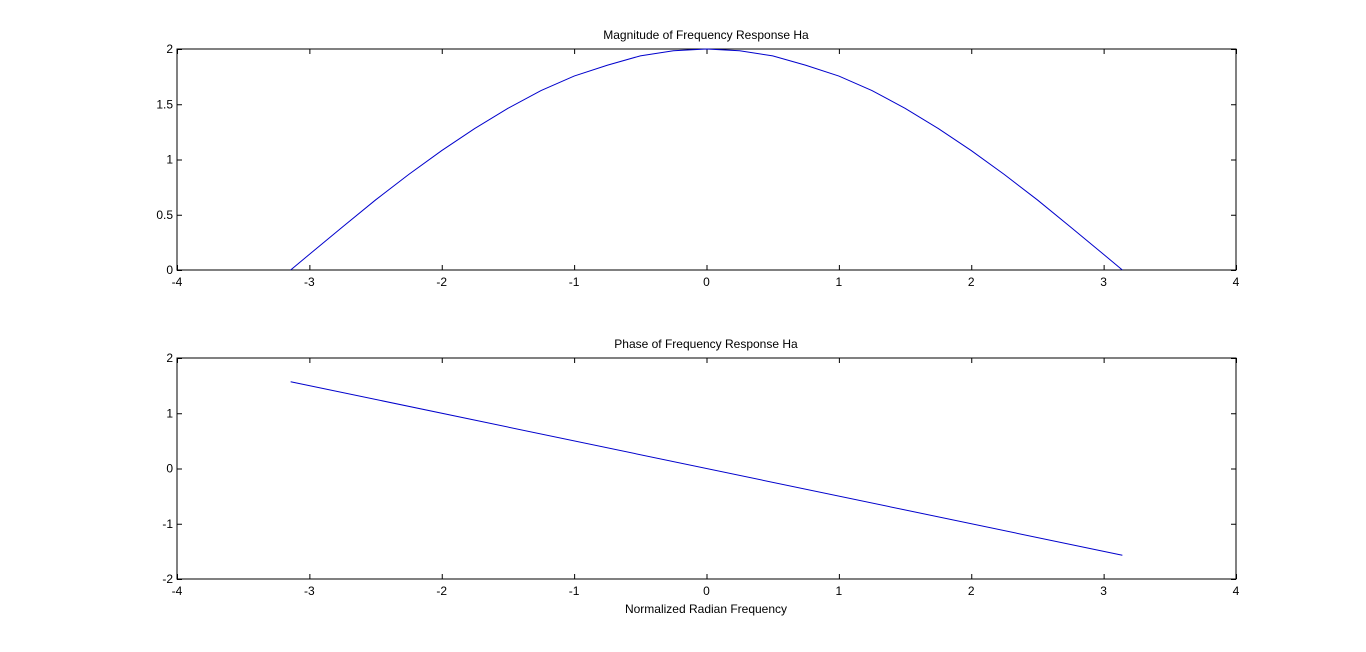  Describe the element at coordinates (441, 591) in the screenshot. I see `phase-xtick-label: -2` at that location.